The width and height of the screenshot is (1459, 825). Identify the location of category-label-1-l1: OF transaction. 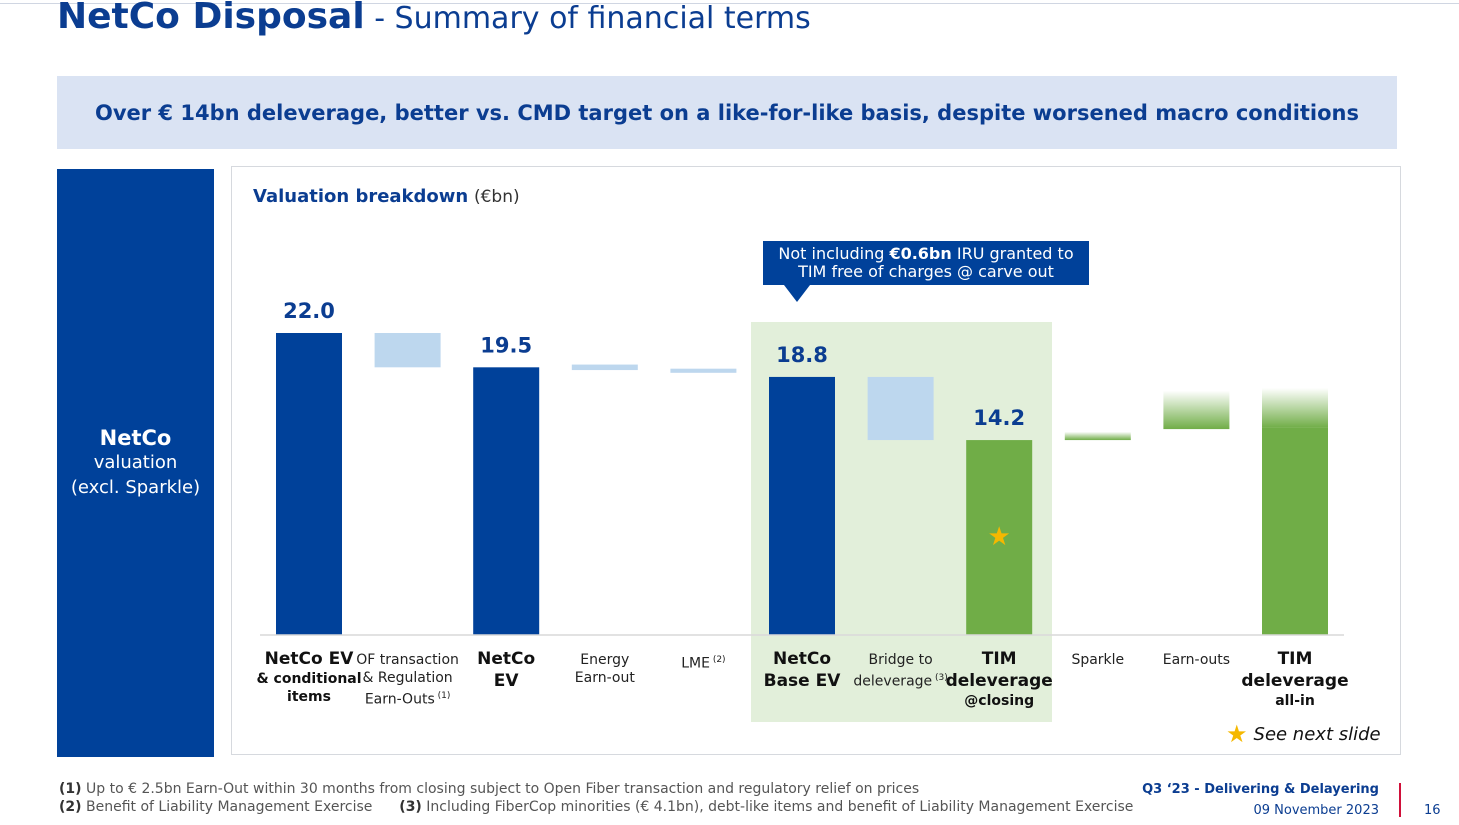
(407, 660).